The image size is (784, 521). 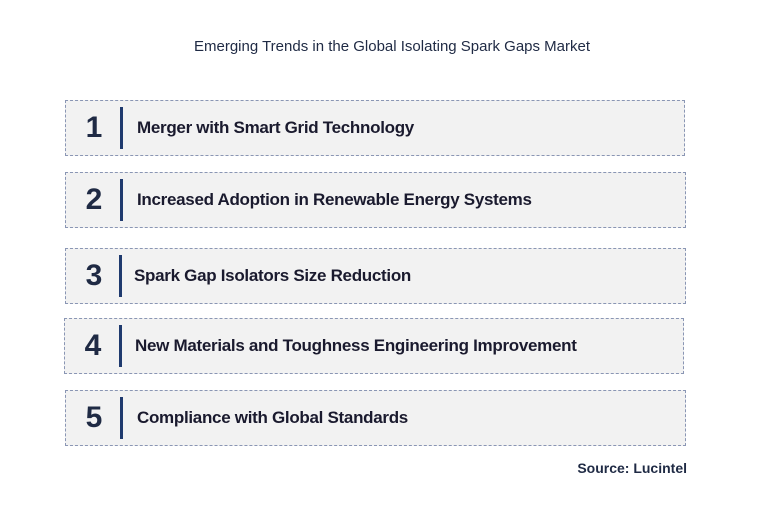 I want to click on trend-item-1: 1 Merger with Smart Grid Technology, so click(x=375, y=128).